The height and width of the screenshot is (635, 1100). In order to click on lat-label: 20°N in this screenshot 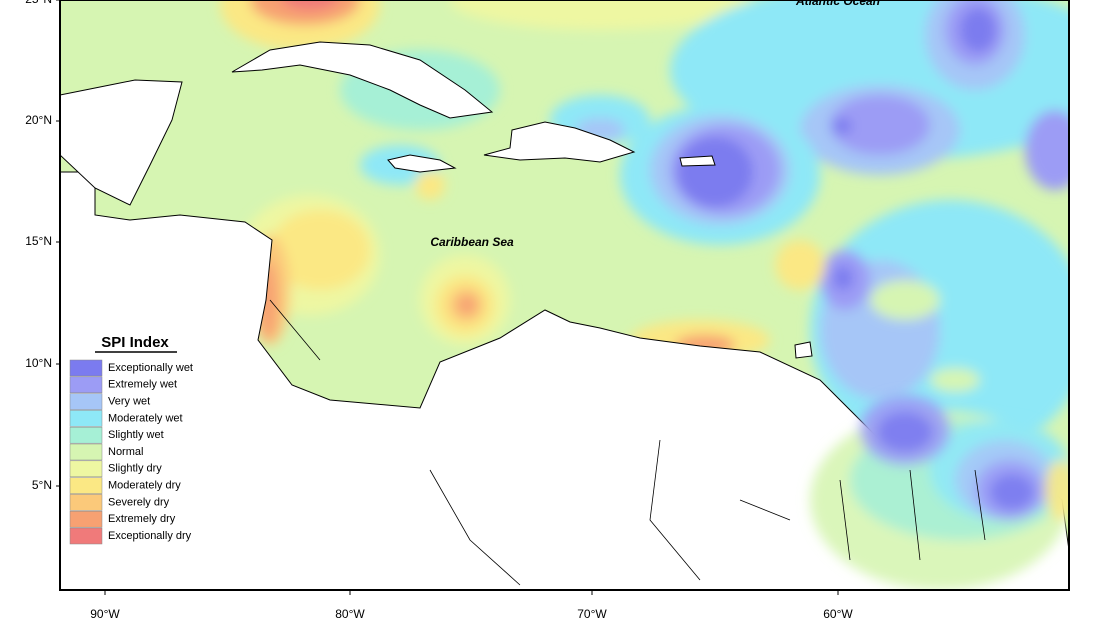, I will do `click(38, 120)`.